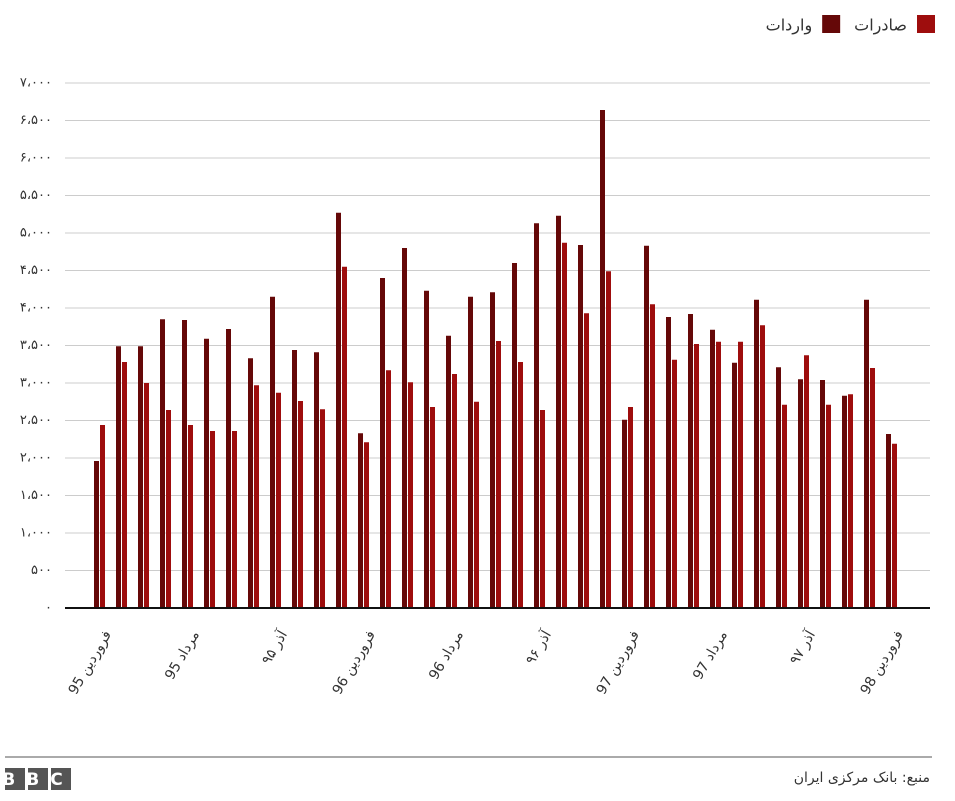  I want to click on y-tick-label: ۰, so click(48, 608).